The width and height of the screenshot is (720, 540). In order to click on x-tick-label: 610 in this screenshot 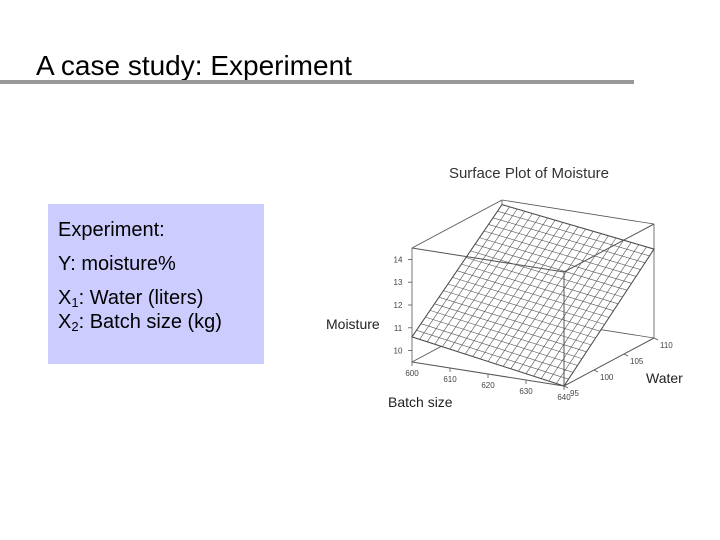, I will do `click(450, 379)`.